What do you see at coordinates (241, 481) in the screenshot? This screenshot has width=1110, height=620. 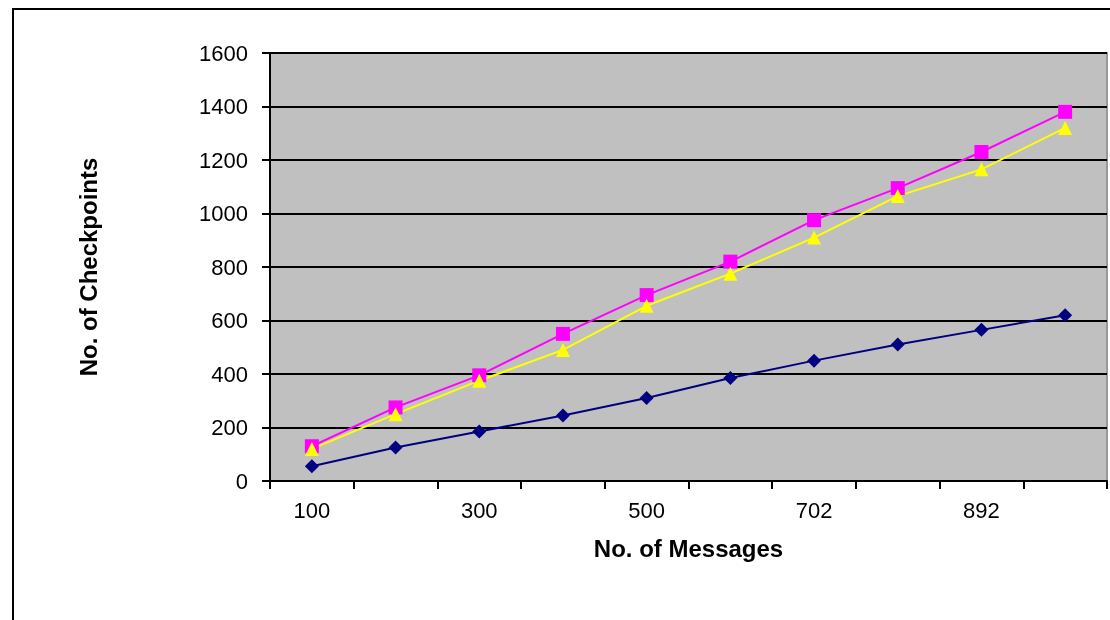 I see `y-tick-label: 0` at bounding box center [241, 481].